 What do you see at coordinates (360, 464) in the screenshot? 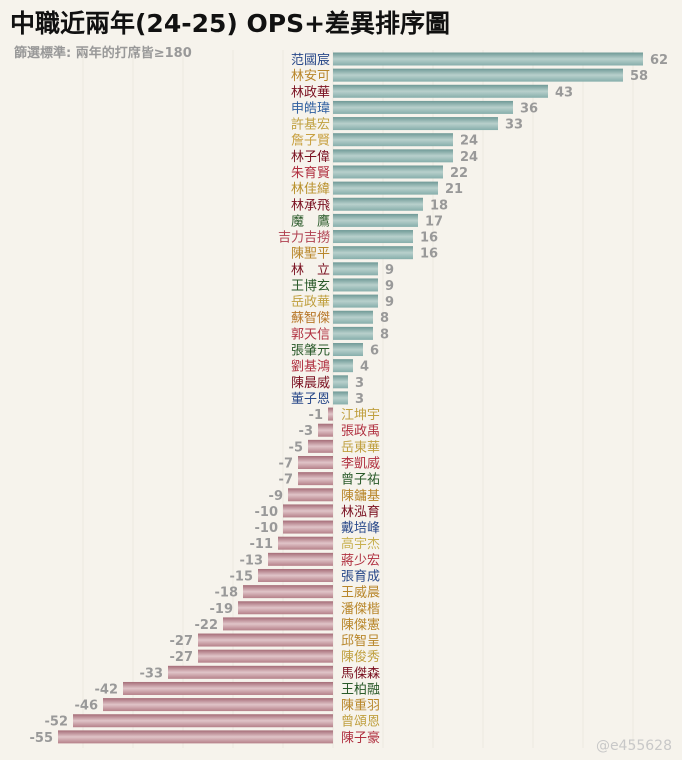
I see `player-name-label: 李凱威` at bounding box center [360, 464].